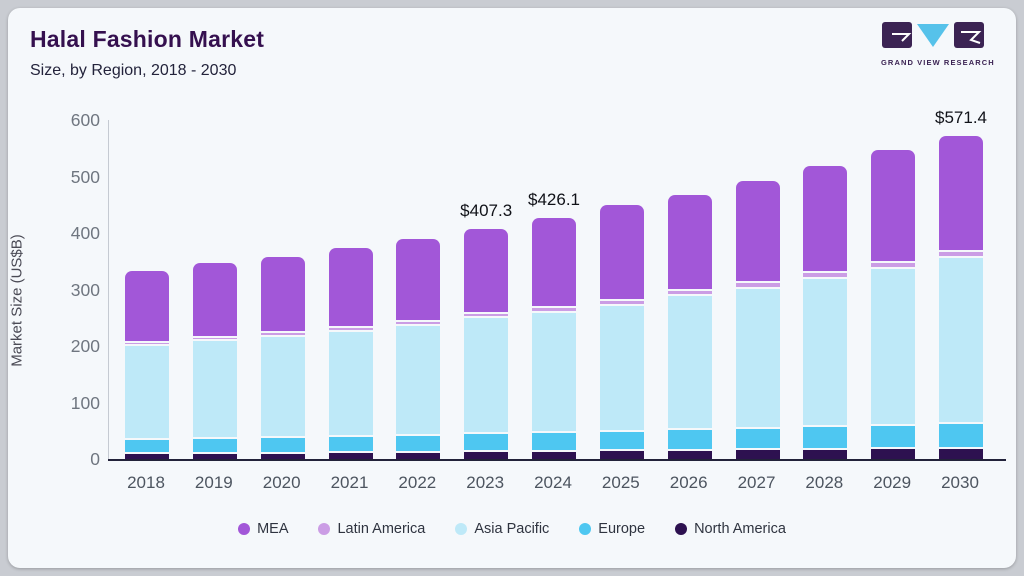  What do you see at coordinates (418, 442) in the screenshot?
I see `segment-europe-2022` at bounding box center [418, 442].